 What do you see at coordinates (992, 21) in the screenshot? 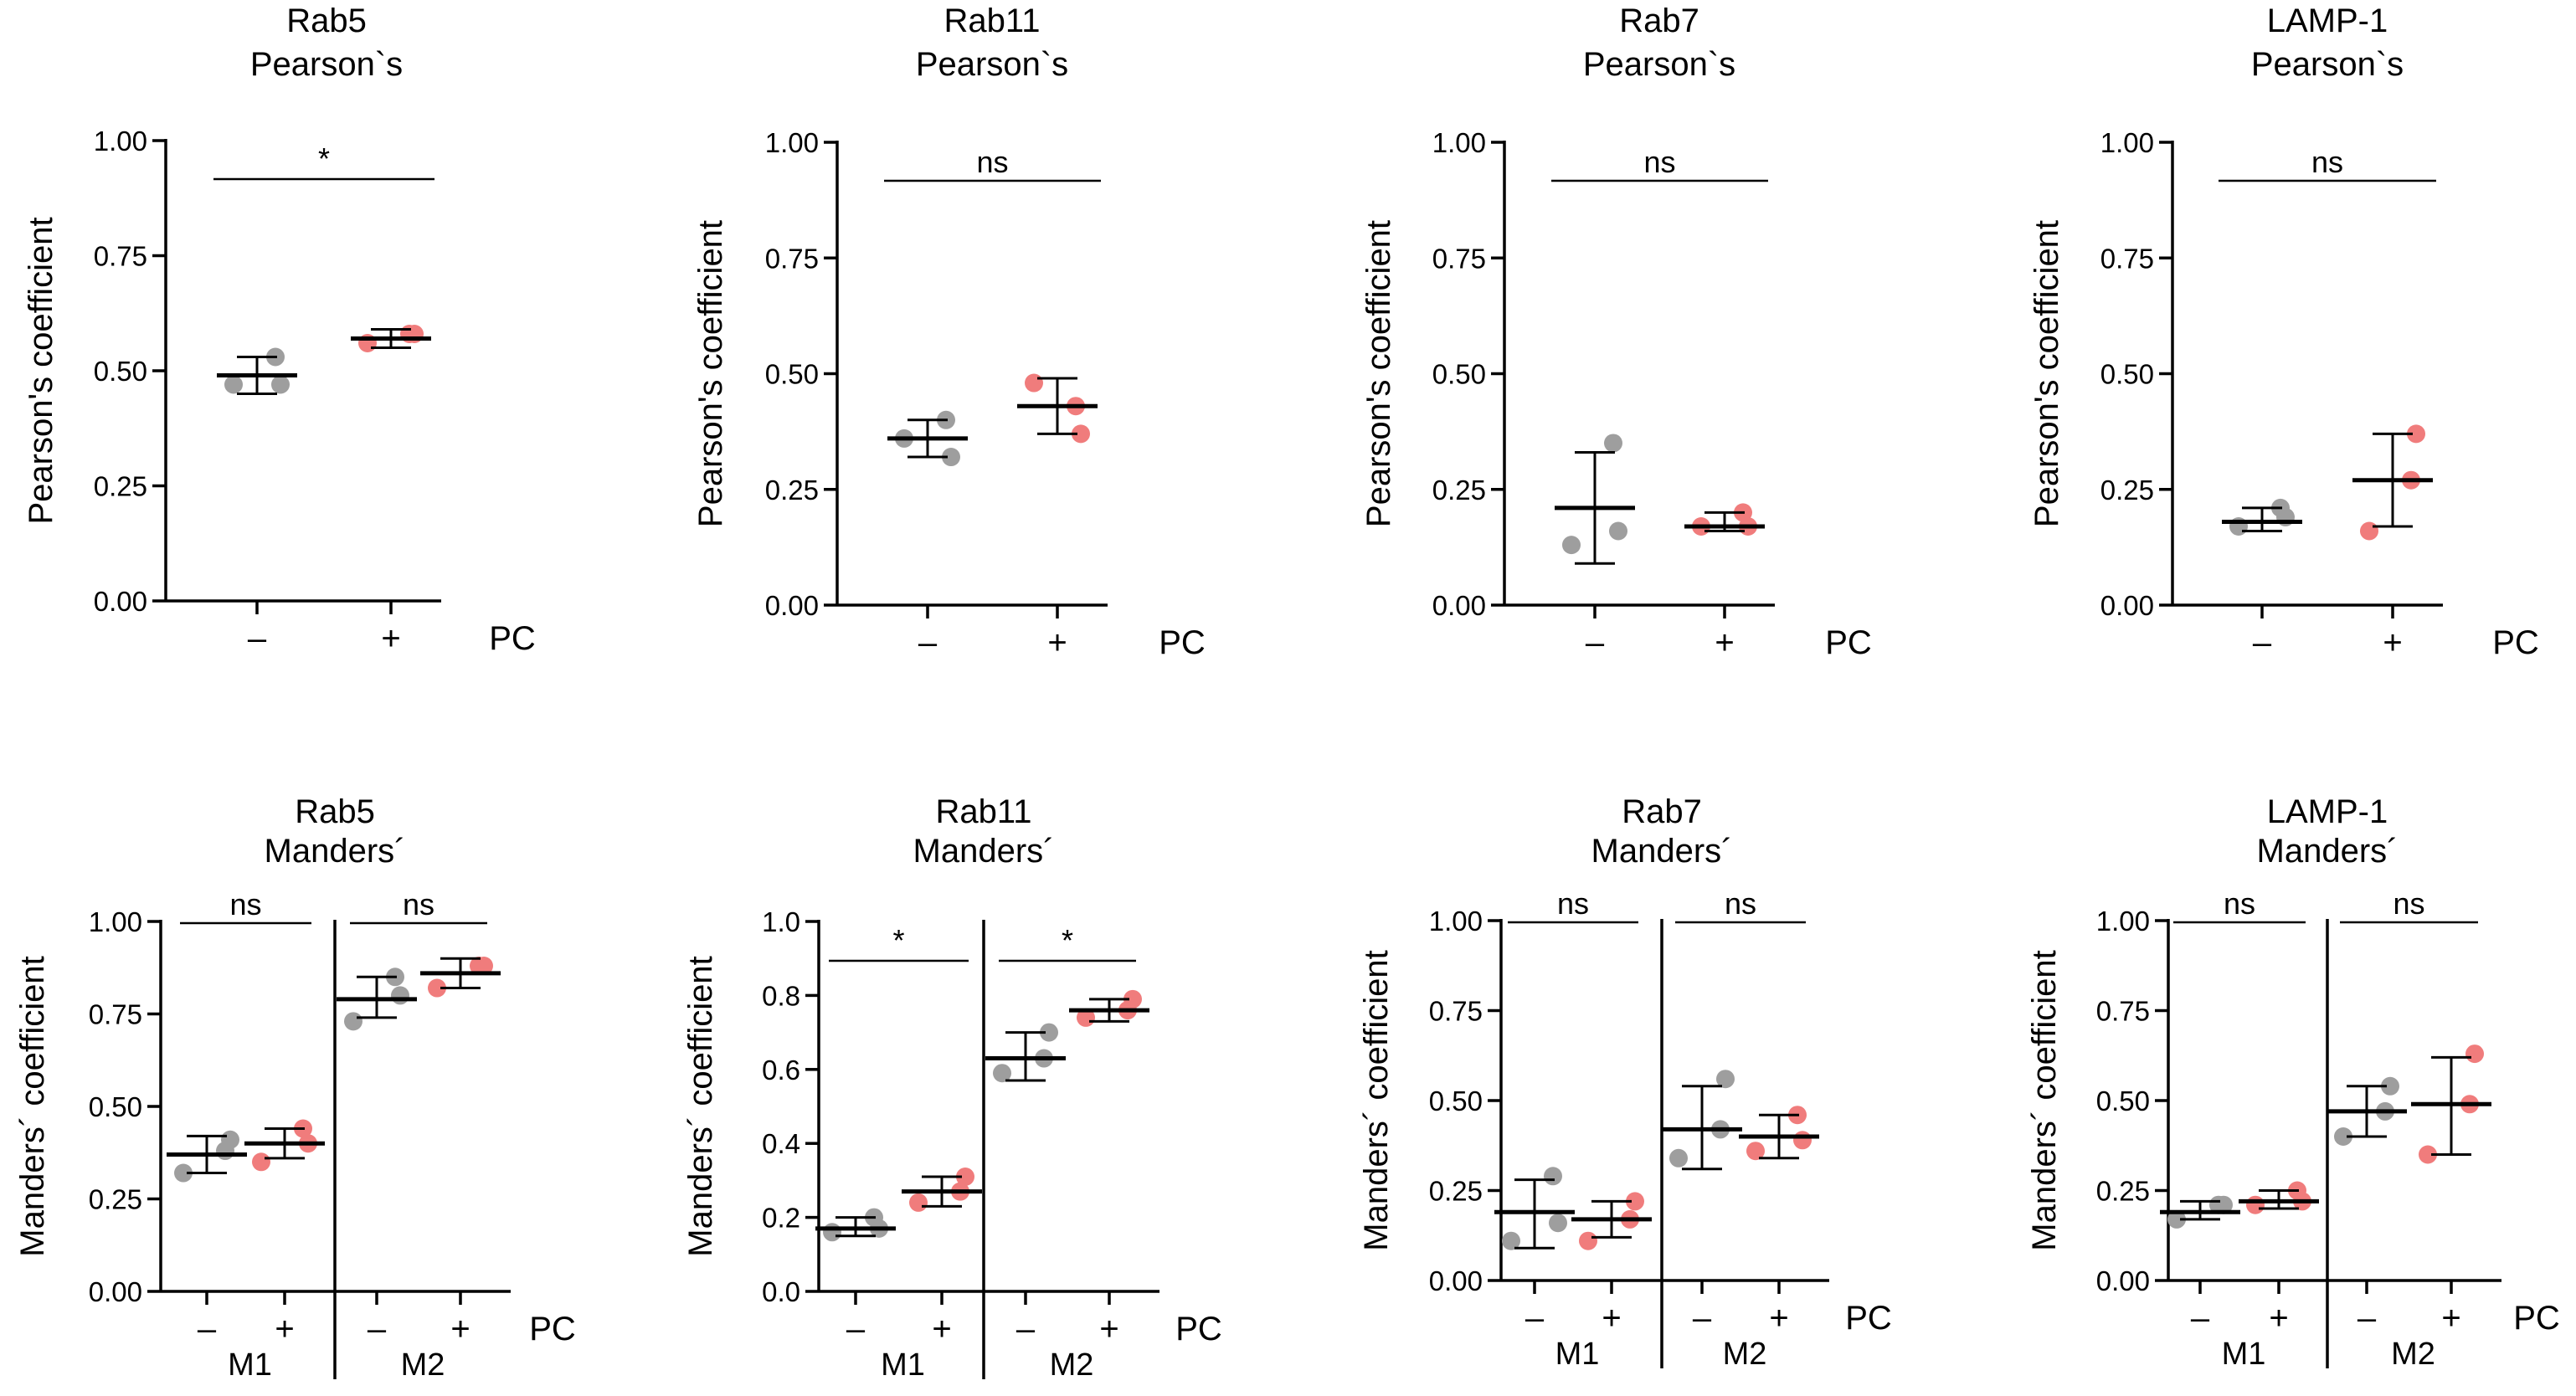
I see `chart-title-line1: Rab11` at bounding box center [992, 21].